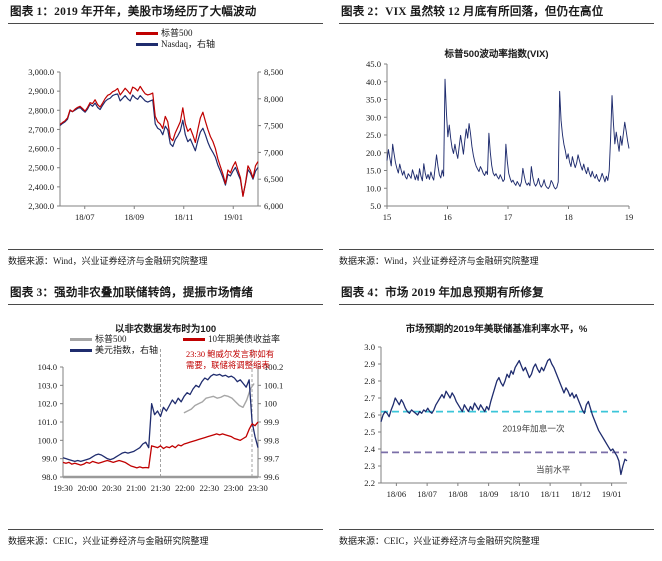 The width and height of the screenshot is (662, 561). Describe the element at coordinates (272, 477) in the screenshot. I see `svg-text: 99.6` at that location.